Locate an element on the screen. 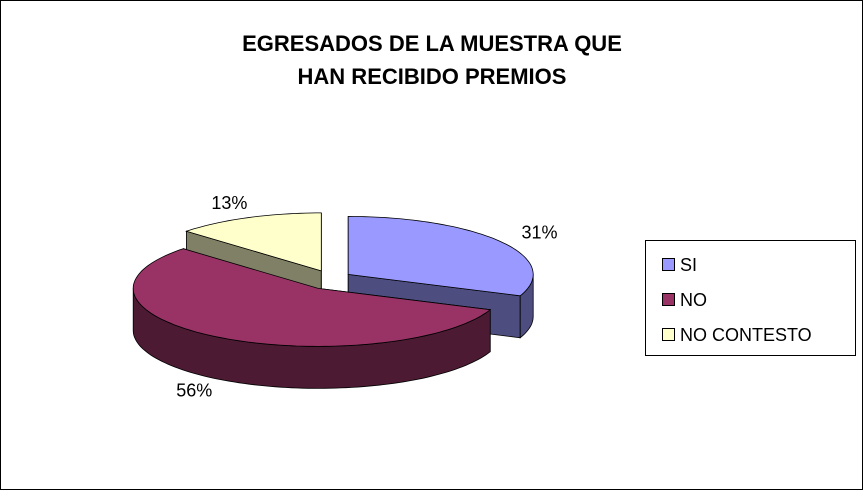  legend-box is located at coordinates (750, 298).